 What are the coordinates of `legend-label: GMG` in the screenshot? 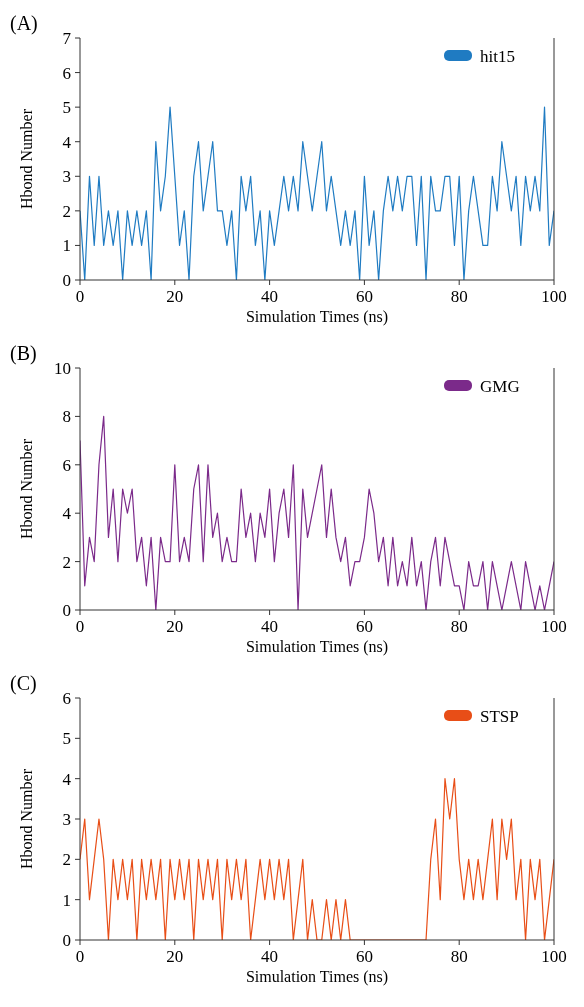 It's located at (500, 386).